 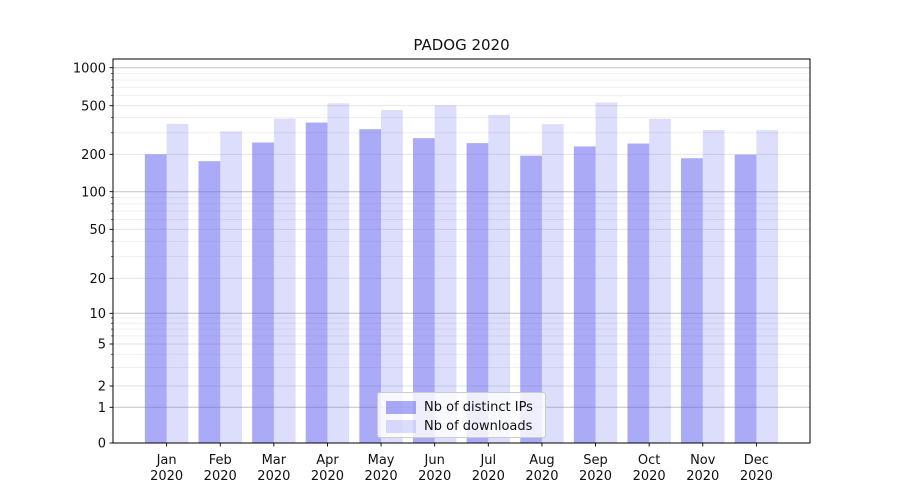 I want to click on x-tick-label-month: Aug, so click(x=541, y=460).